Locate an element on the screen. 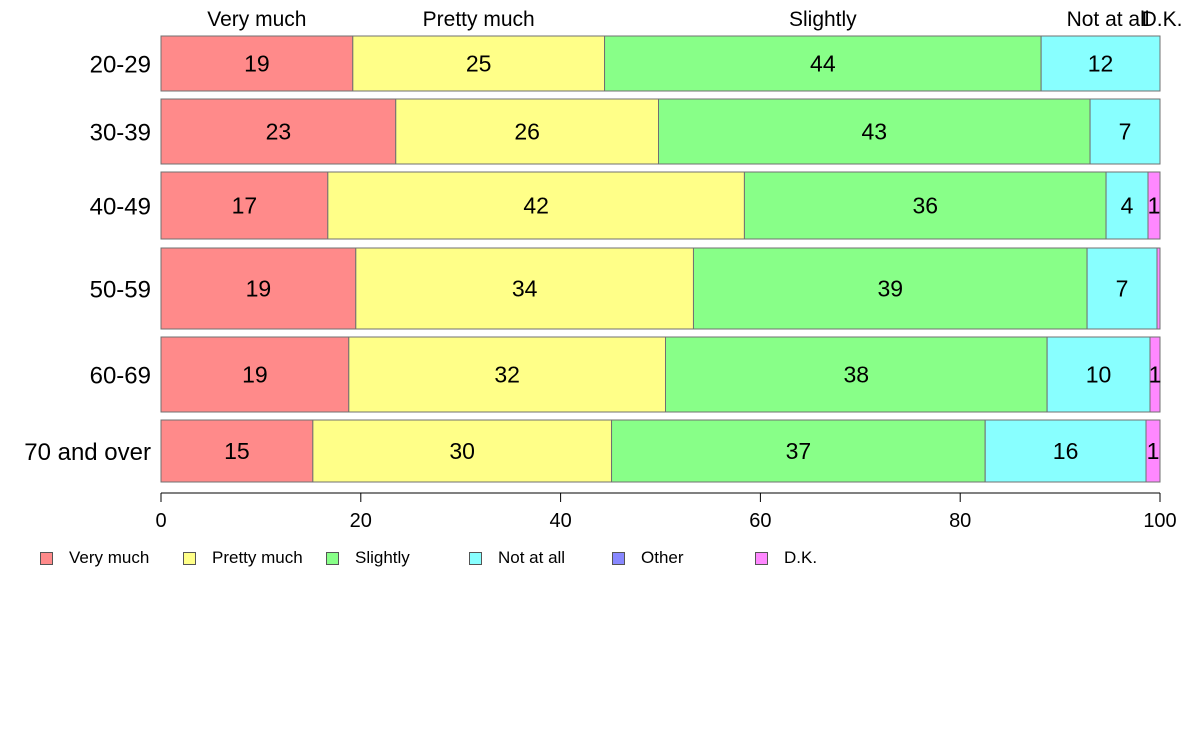  category-label: 50-59 is located at coordinates (120, 290).